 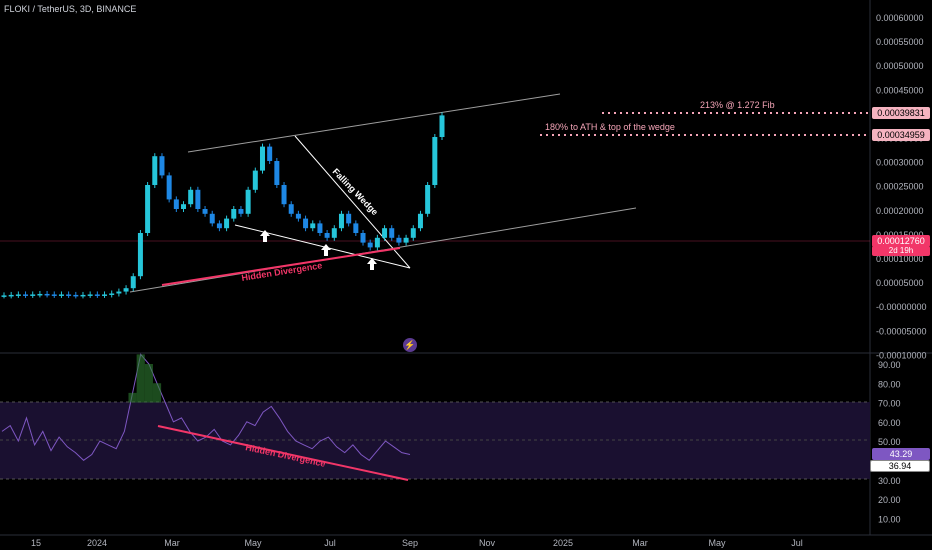 What do you see at coordinates (900, 66) in the screenshot?
I see `price-tick-label: 0.00050000` at bounding box center [900, 66].